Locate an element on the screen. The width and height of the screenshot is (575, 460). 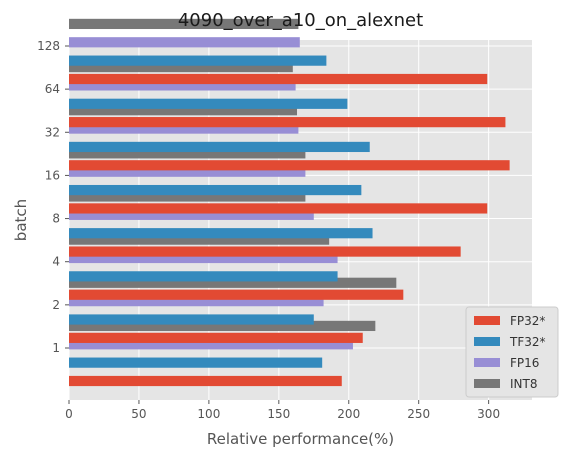
y-tick-label: 128 is located at coordinates (48, 46).